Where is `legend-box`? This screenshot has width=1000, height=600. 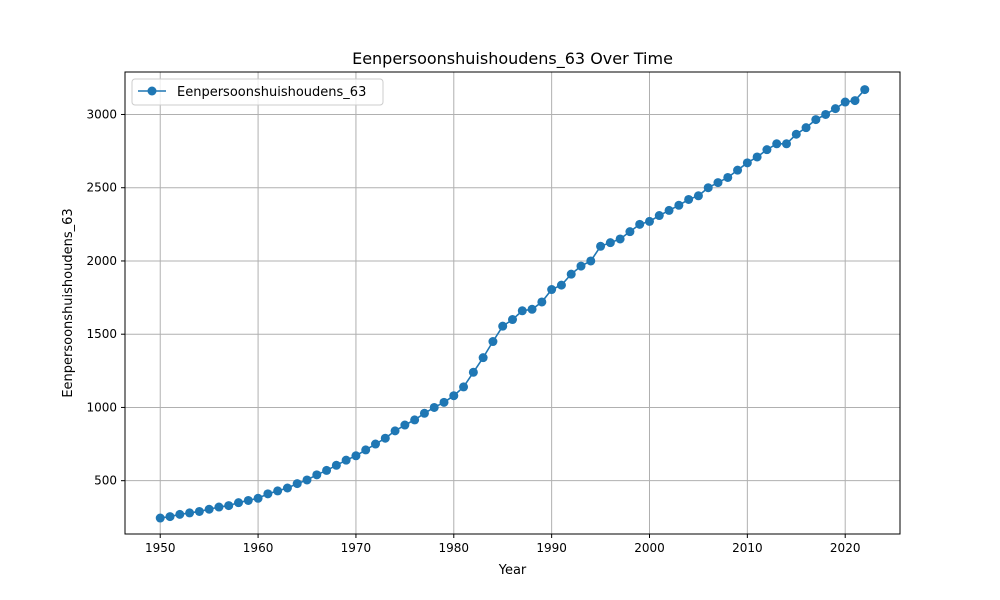
legend-box is located at coordinates (257, 92).